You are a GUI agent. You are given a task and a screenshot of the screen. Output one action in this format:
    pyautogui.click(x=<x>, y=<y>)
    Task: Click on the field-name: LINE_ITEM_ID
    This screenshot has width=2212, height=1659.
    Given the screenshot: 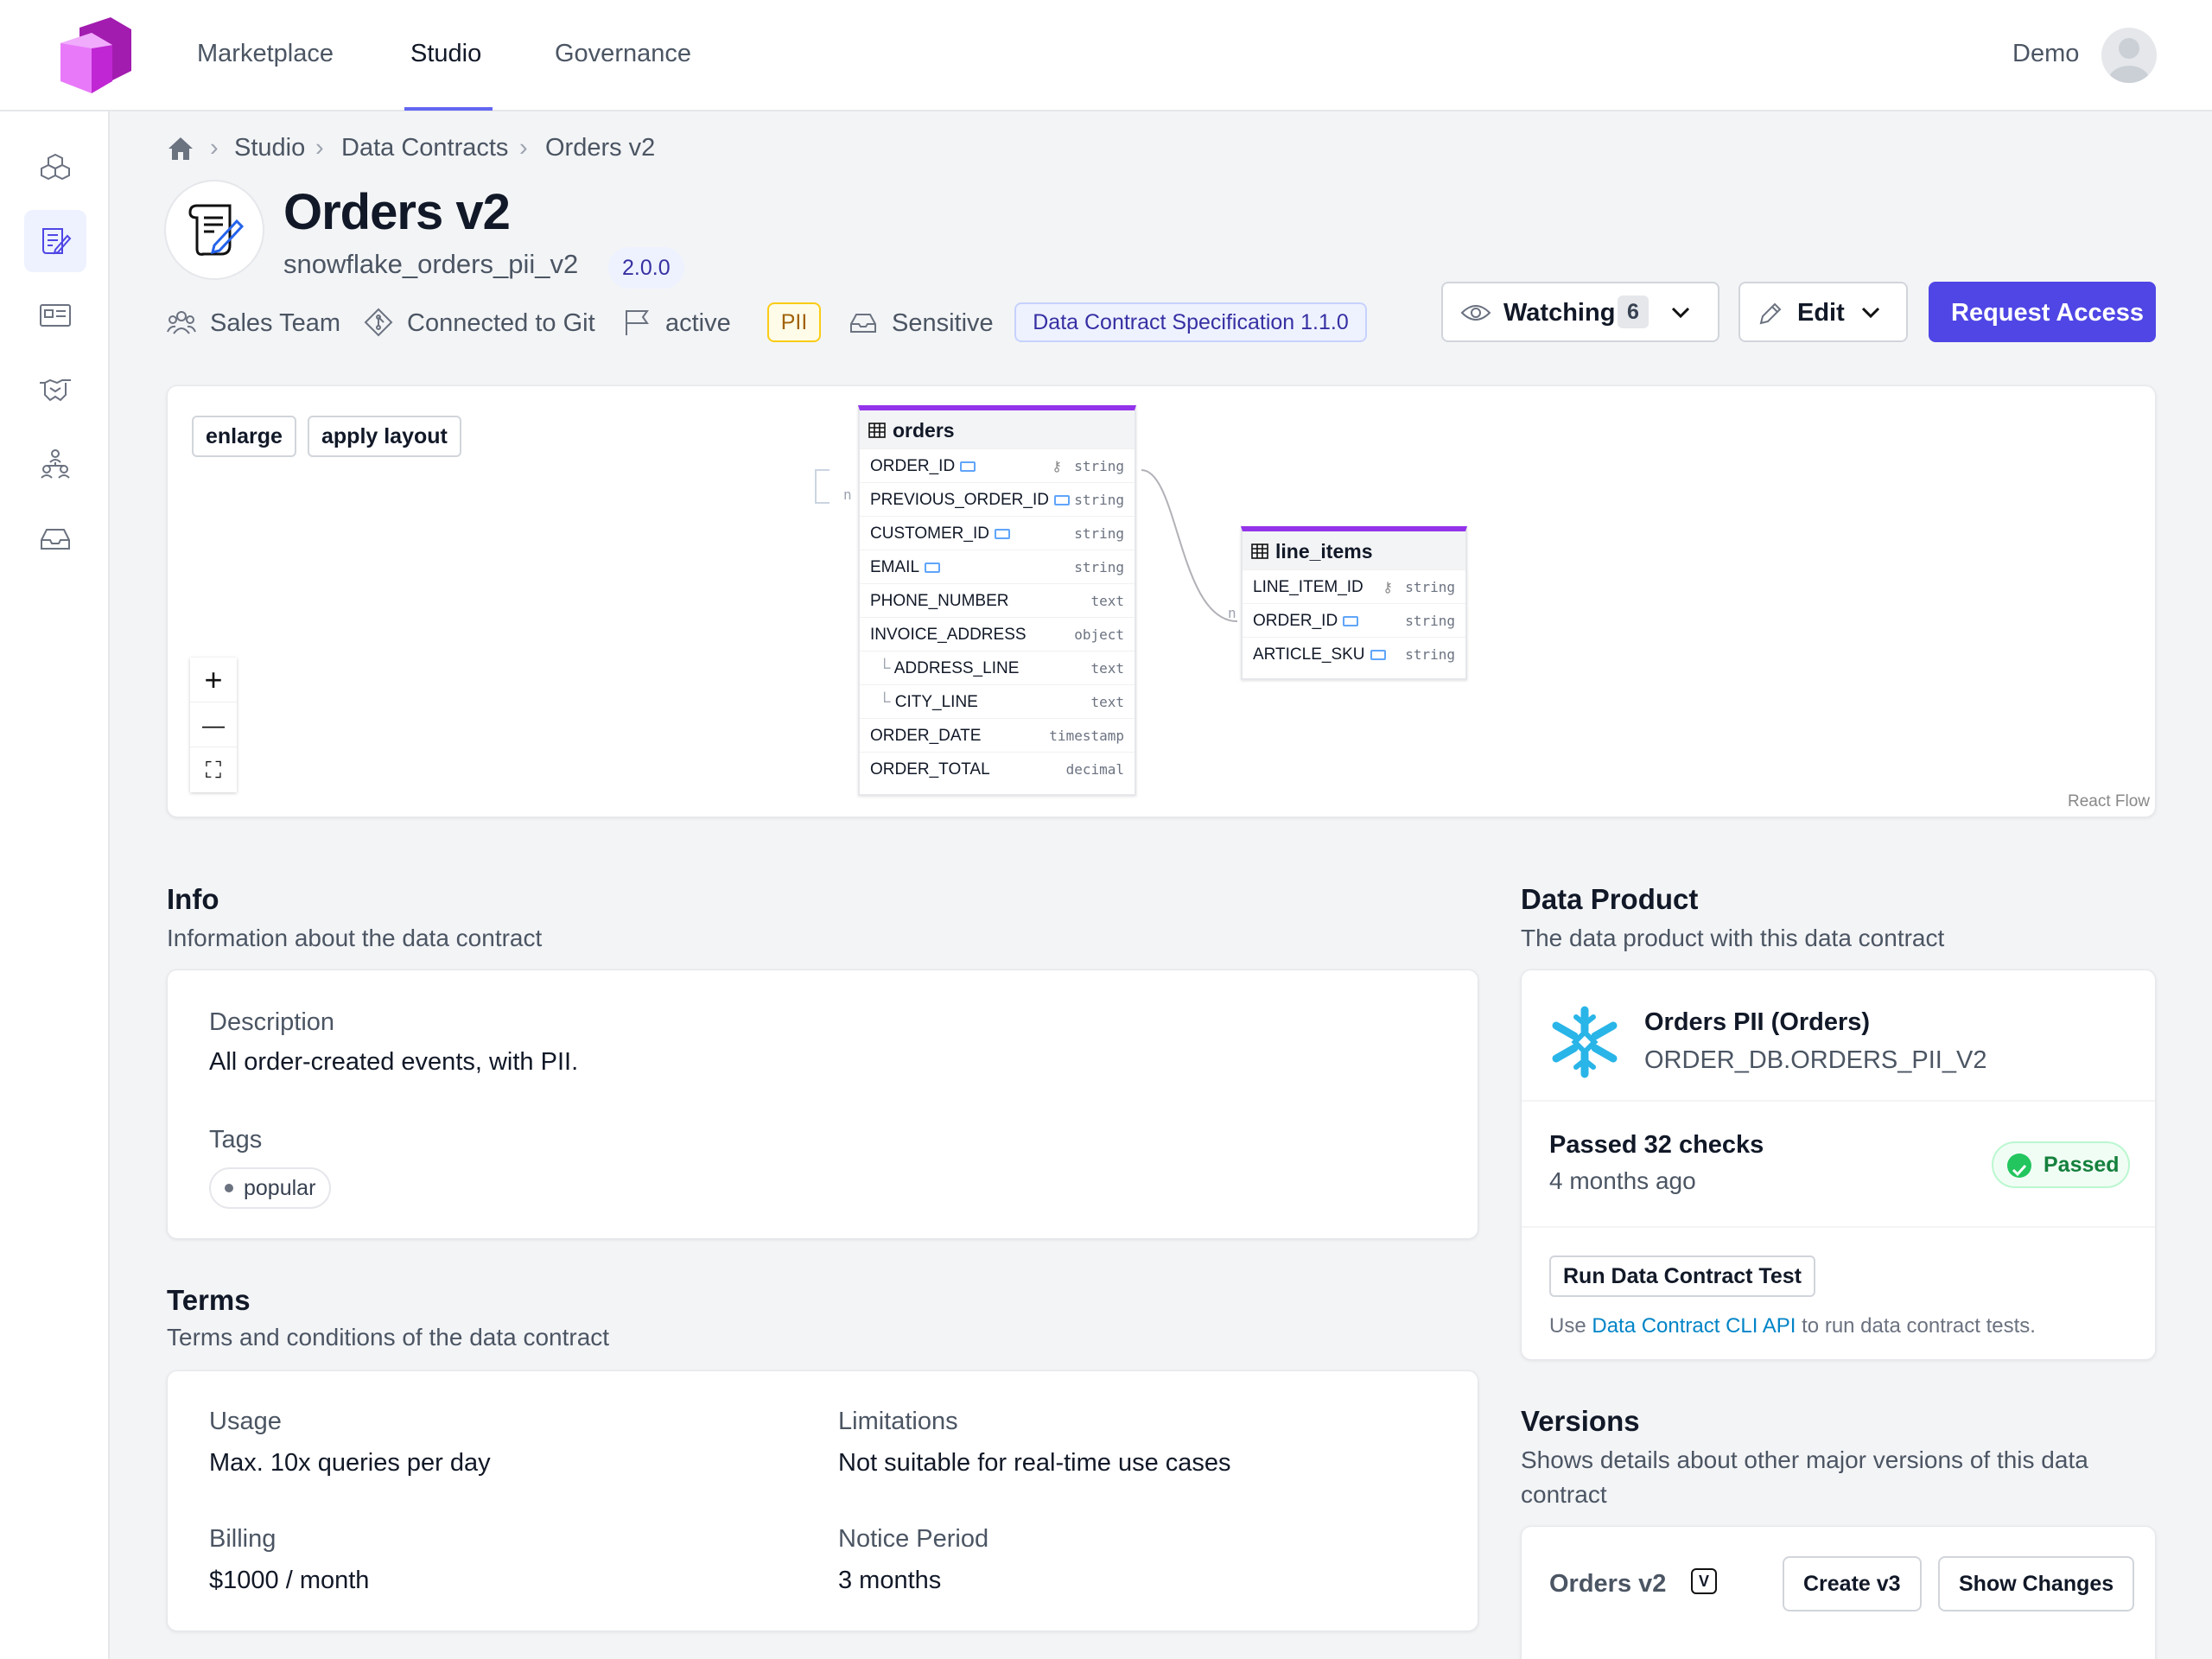 What is the action you would take?
    pyautogui.click(x=1308, y=587)
    